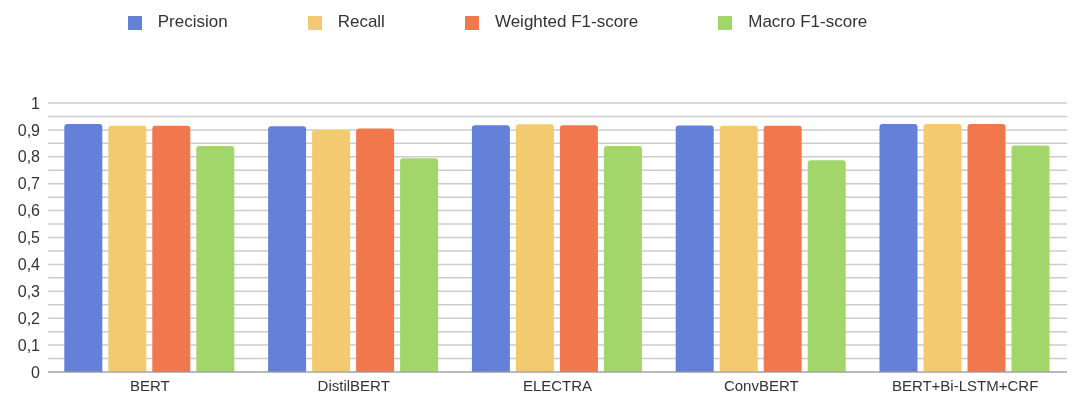  I want to click on y-tick-label: 0,1, so click(29, 345).